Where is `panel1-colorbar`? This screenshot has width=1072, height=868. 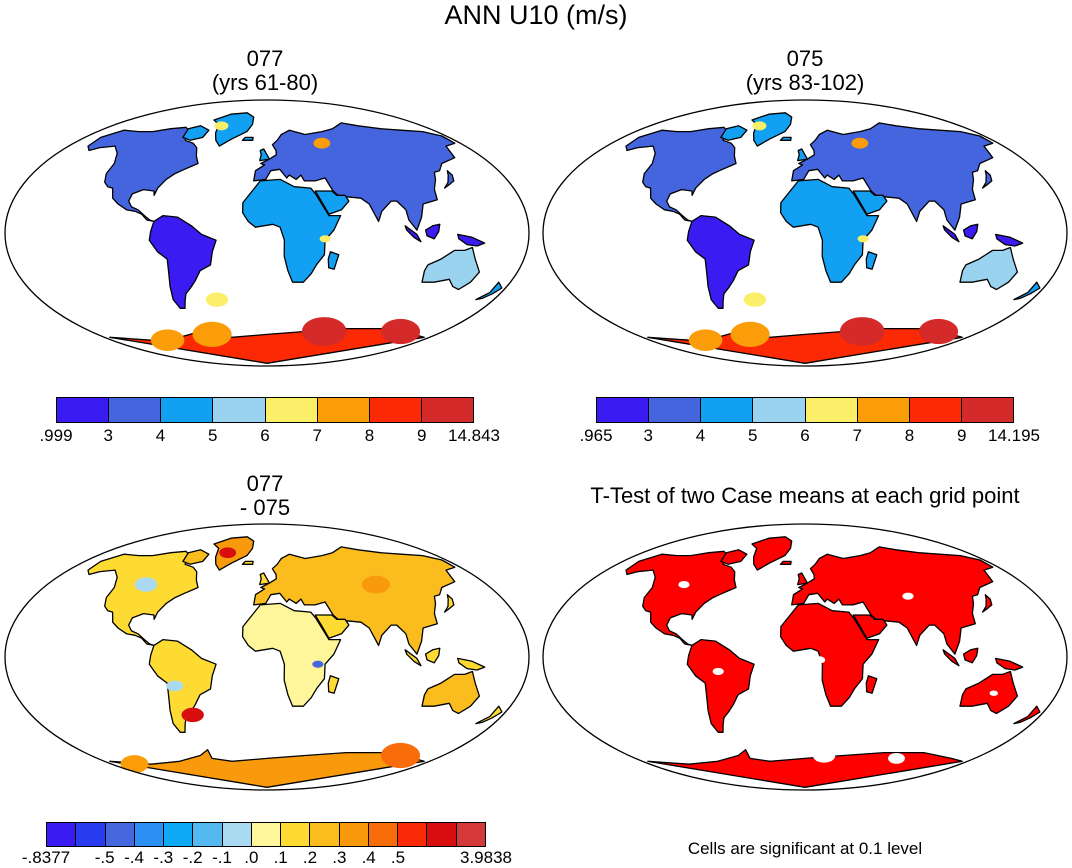
panel1-colorbar is located at coordinates (265, 410).